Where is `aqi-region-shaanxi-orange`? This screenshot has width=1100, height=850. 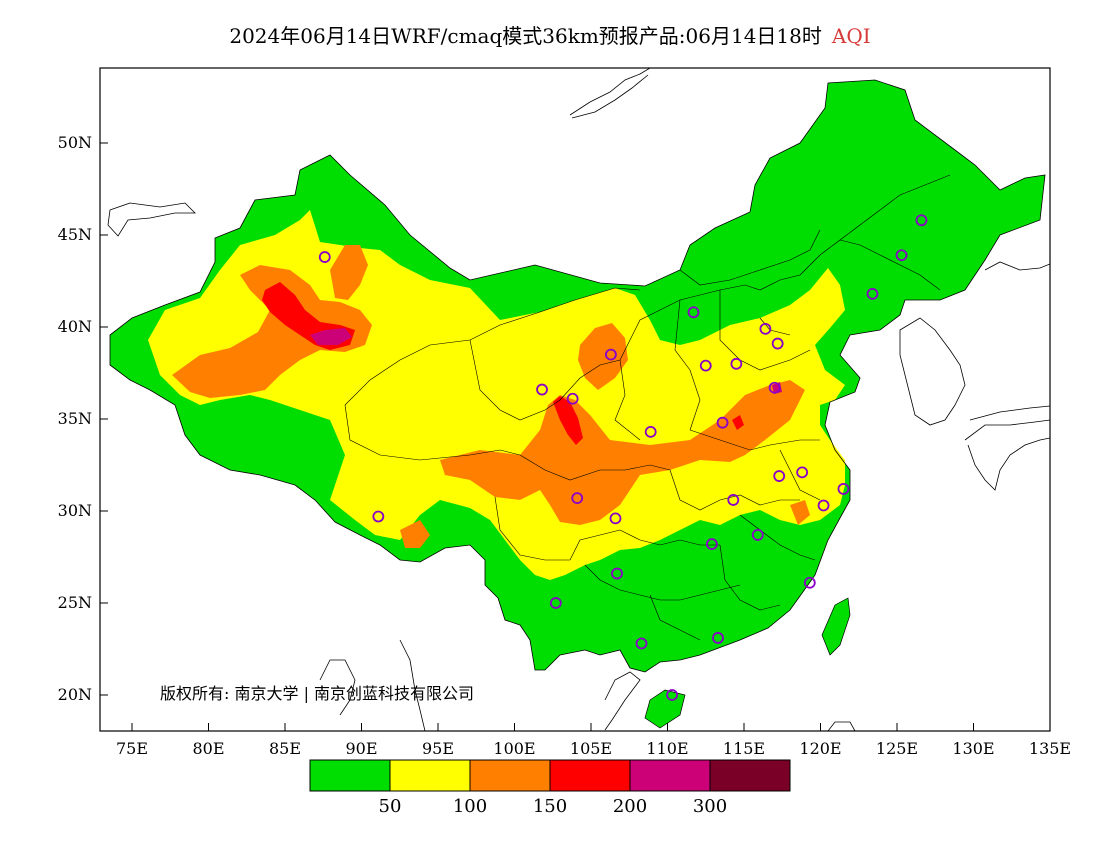
aqi-region-shaanxi-orange is located at coordinates (603, 356).